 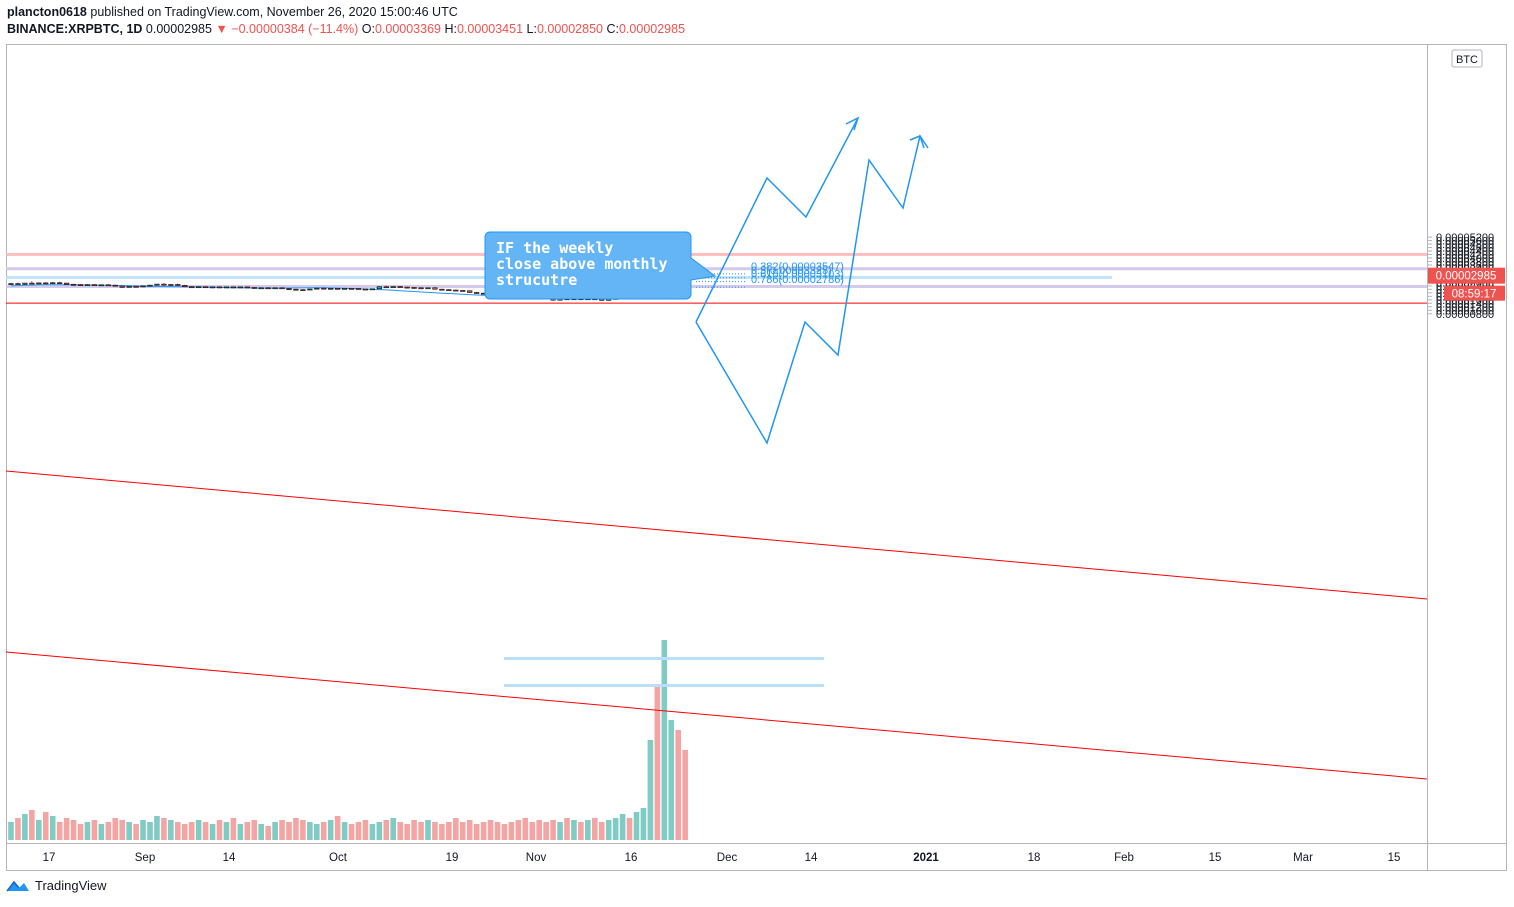 I want to click on currency-badge: BTC, so click(x=1467, y=58).